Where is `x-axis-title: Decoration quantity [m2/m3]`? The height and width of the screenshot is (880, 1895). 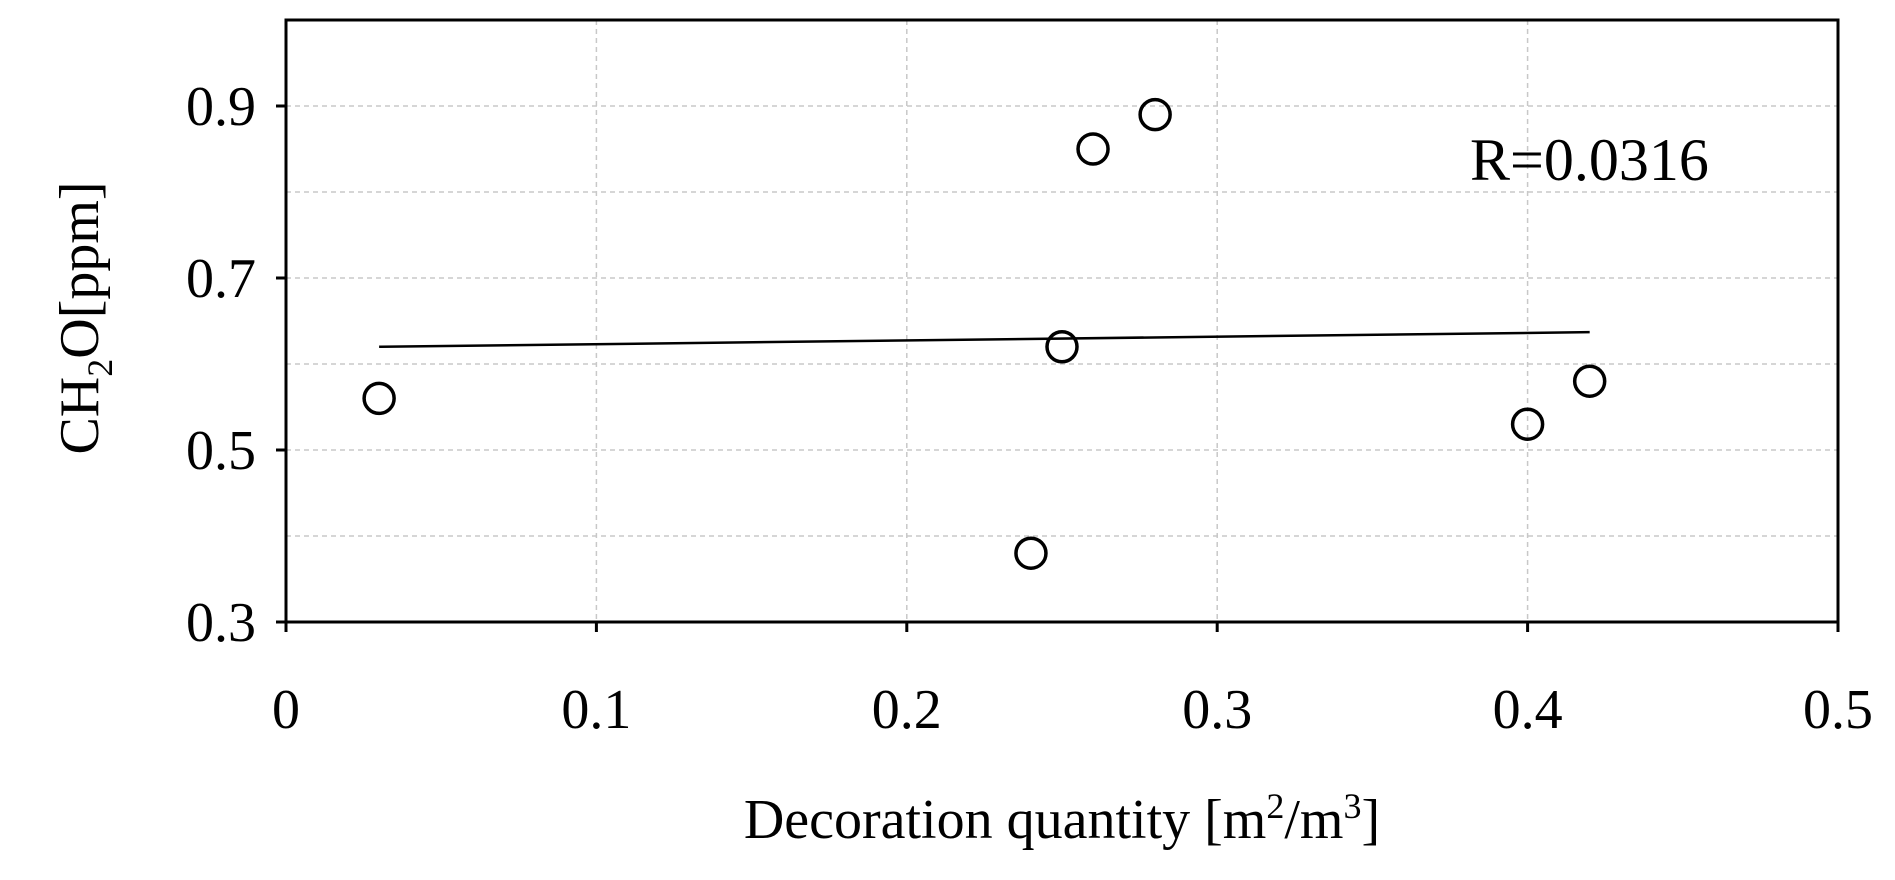 x-axis-title: Decoration quantity [m2/m3] is located at coordinates (1062, 818).